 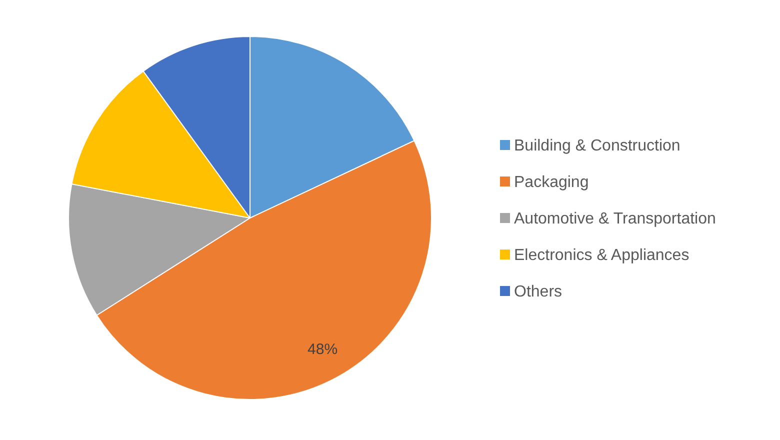 What do you see at coordinates (538, 291) in the screenshot?
I see `legend-label: Others` at bounding box center [538, 291].